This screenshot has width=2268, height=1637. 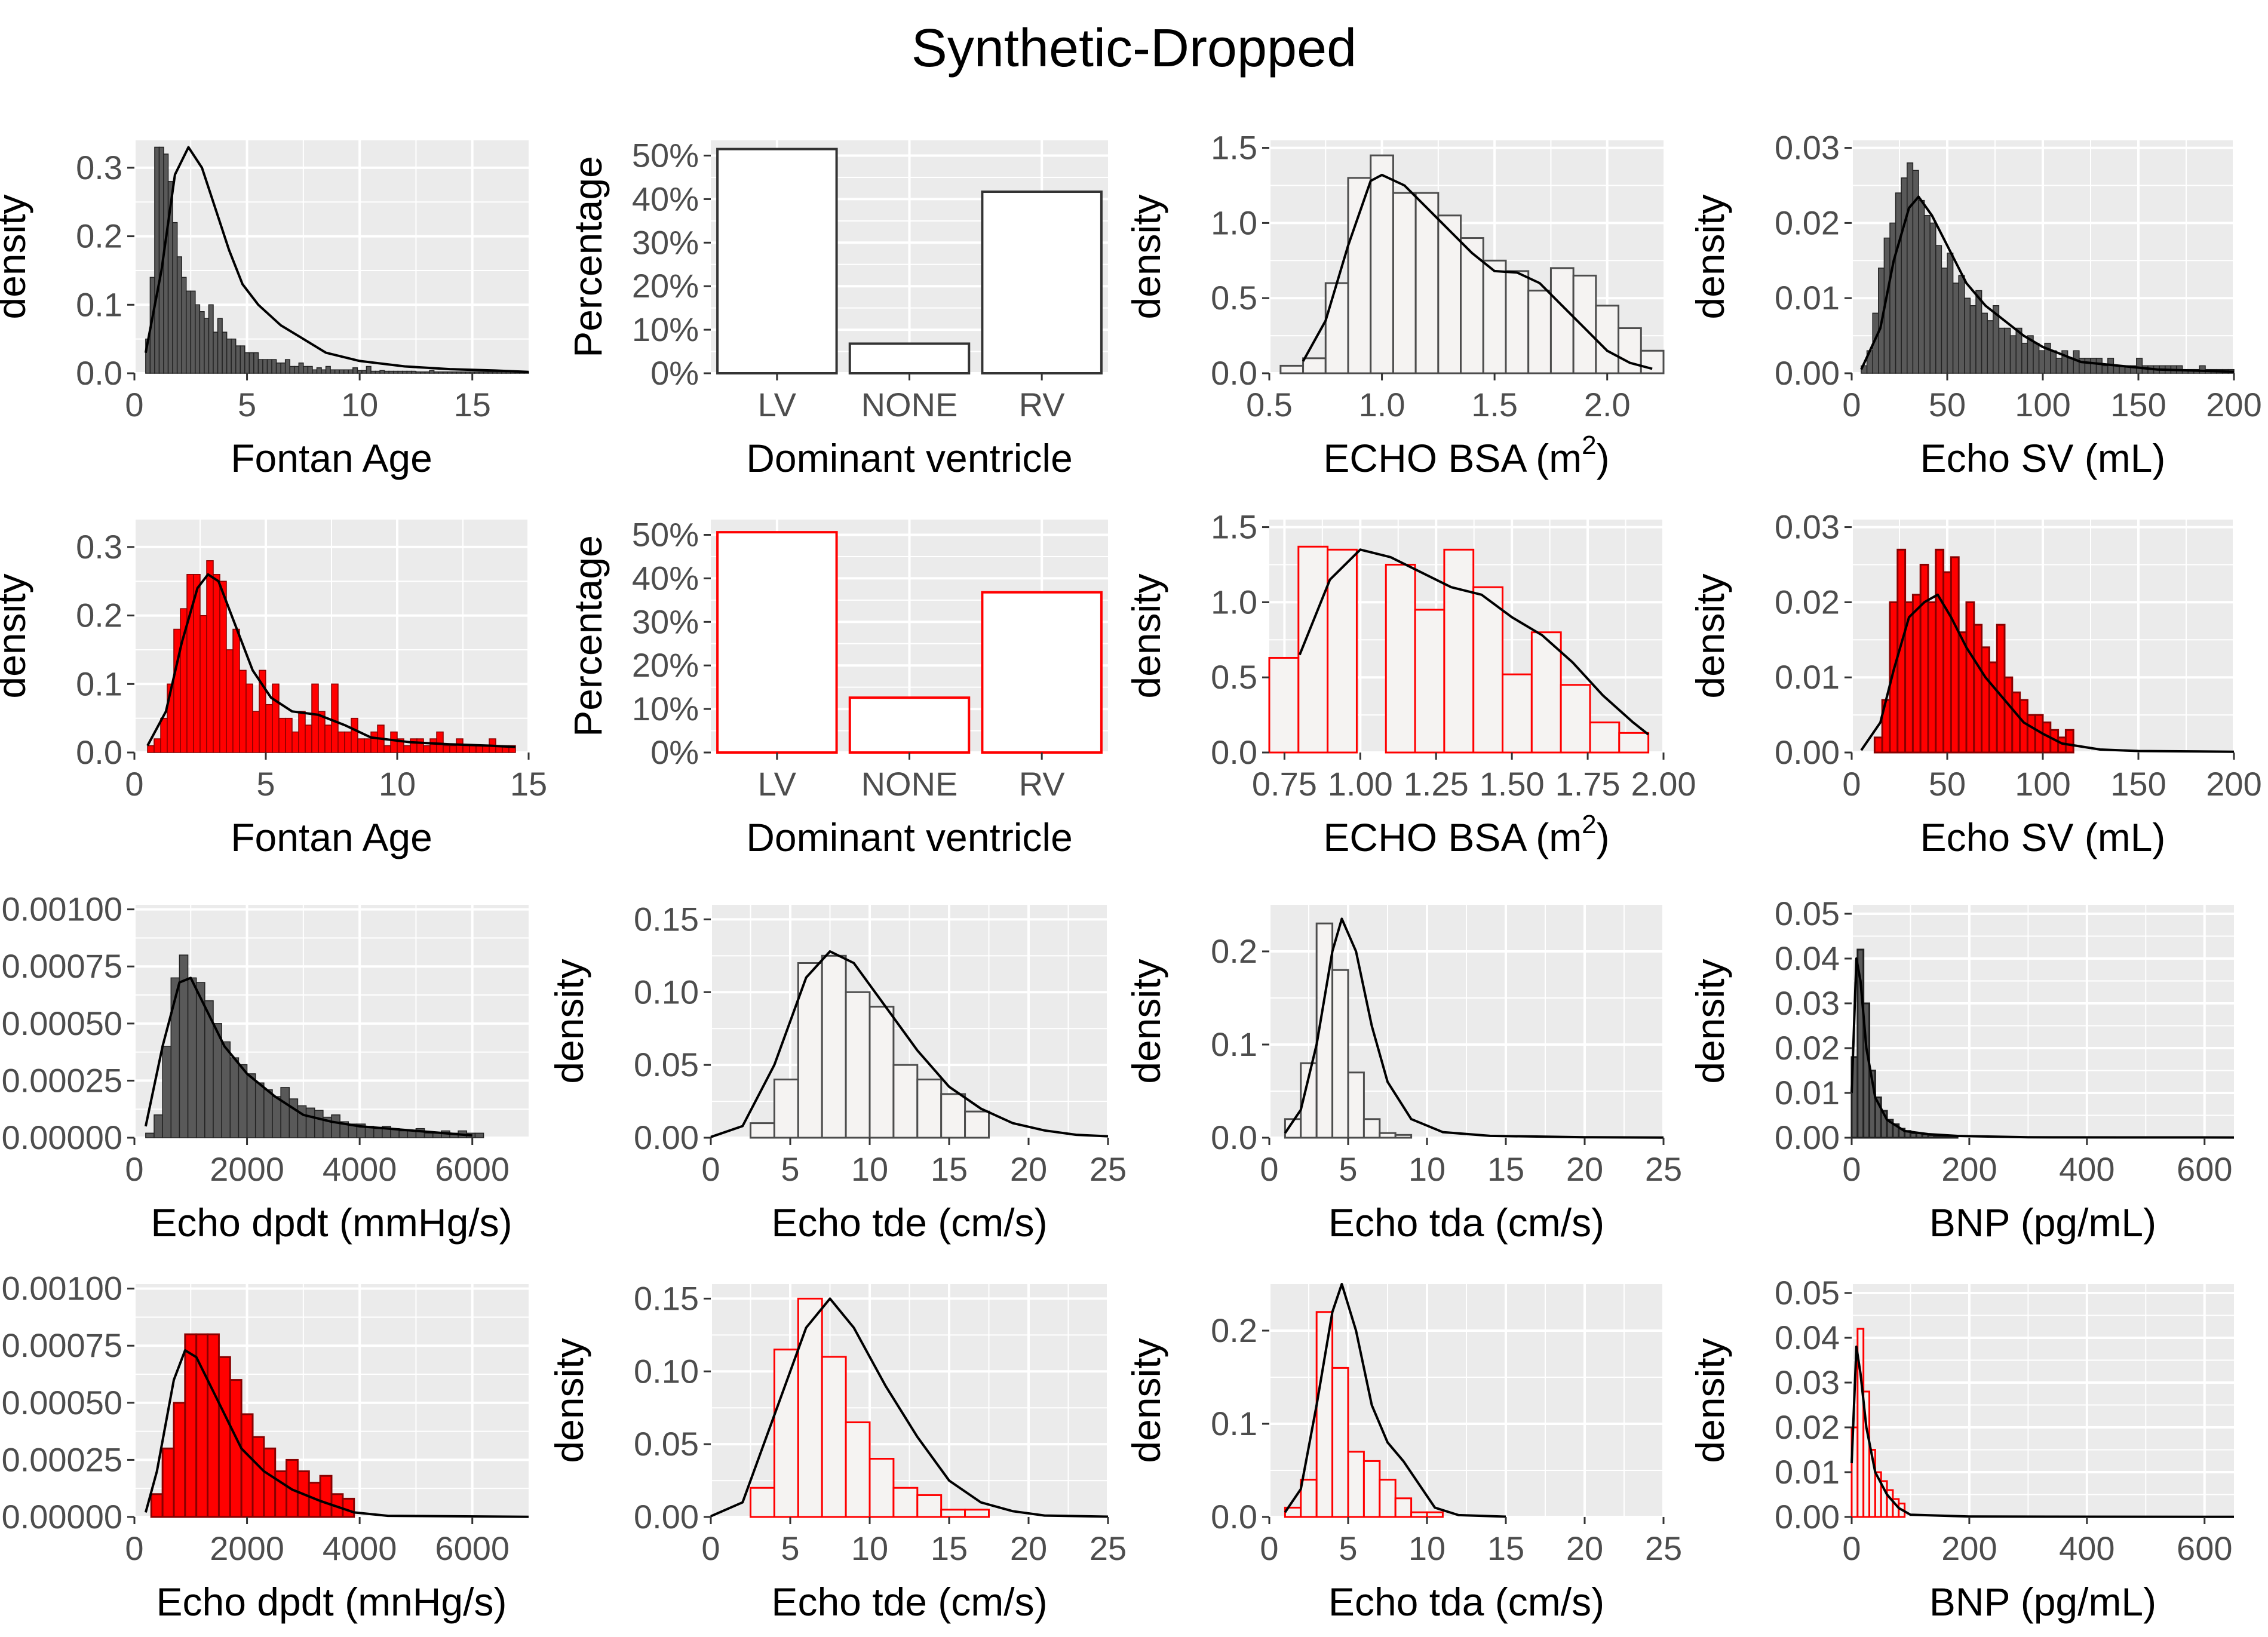 What do you see at coordinates (1969, 1548) in the screenshot?
I see `x-tick-label: 200` at bounding box center [1969, 1548].